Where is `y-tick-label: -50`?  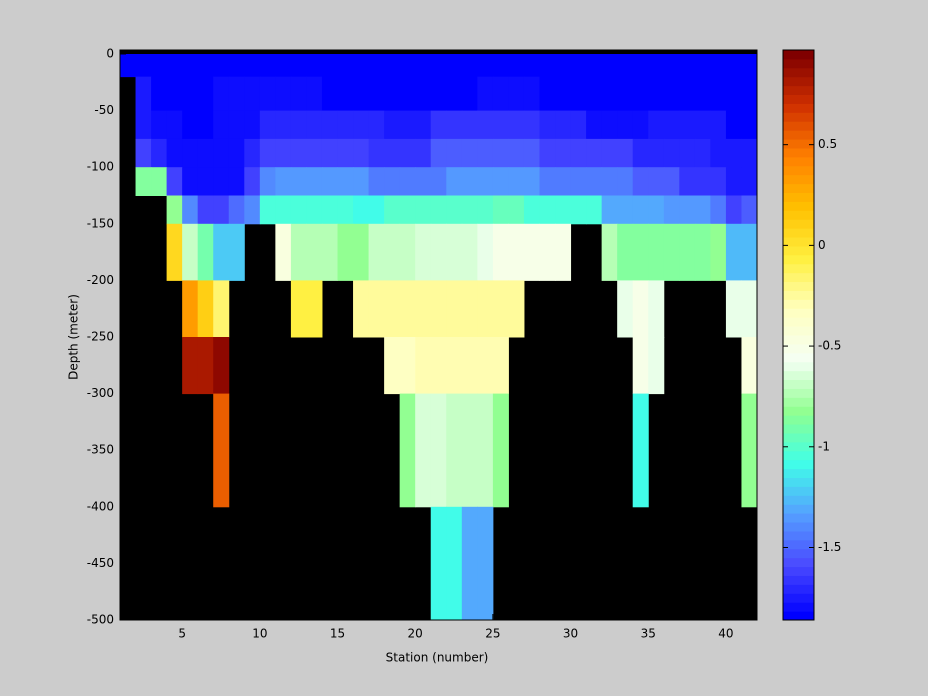
y-tick-label: -50 is located at coordinates (104, 110).